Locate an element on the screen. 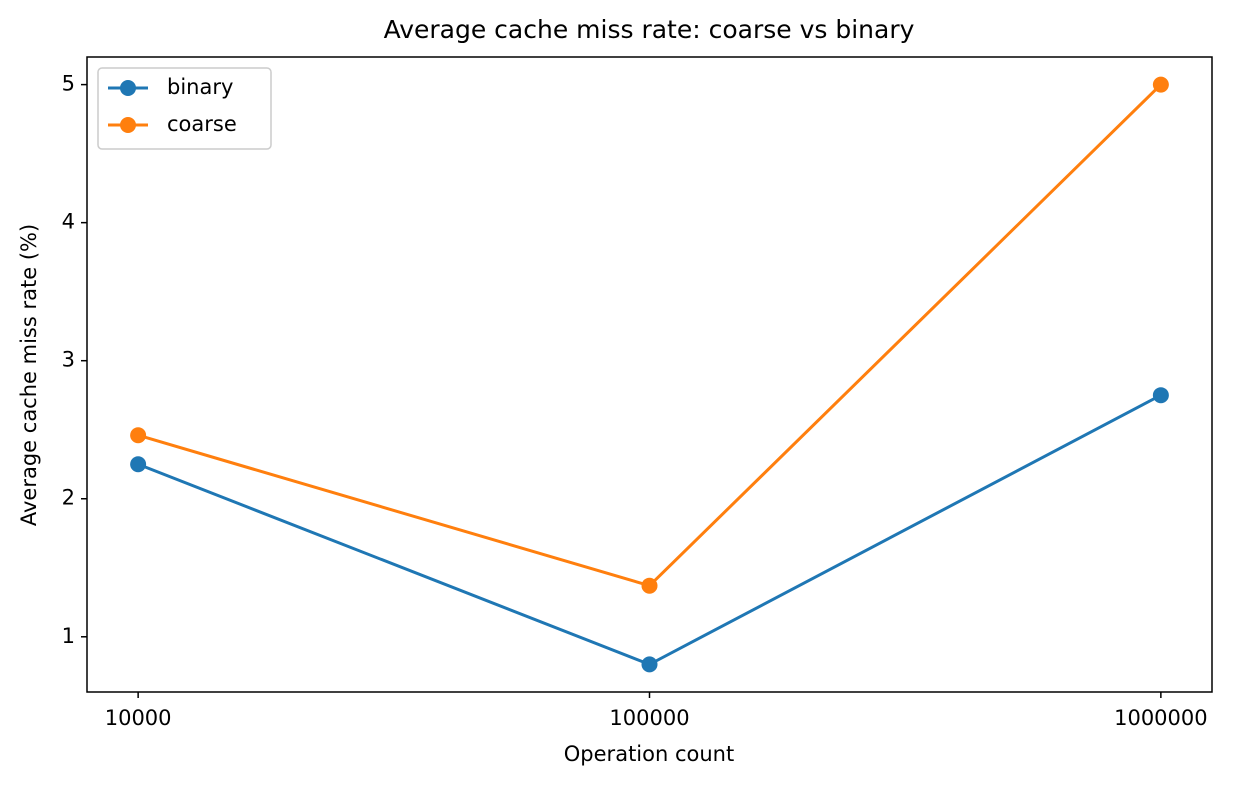 The image size is (1234, 787). x-tick-label: 1000000 is located at coordinates (1161, 718).